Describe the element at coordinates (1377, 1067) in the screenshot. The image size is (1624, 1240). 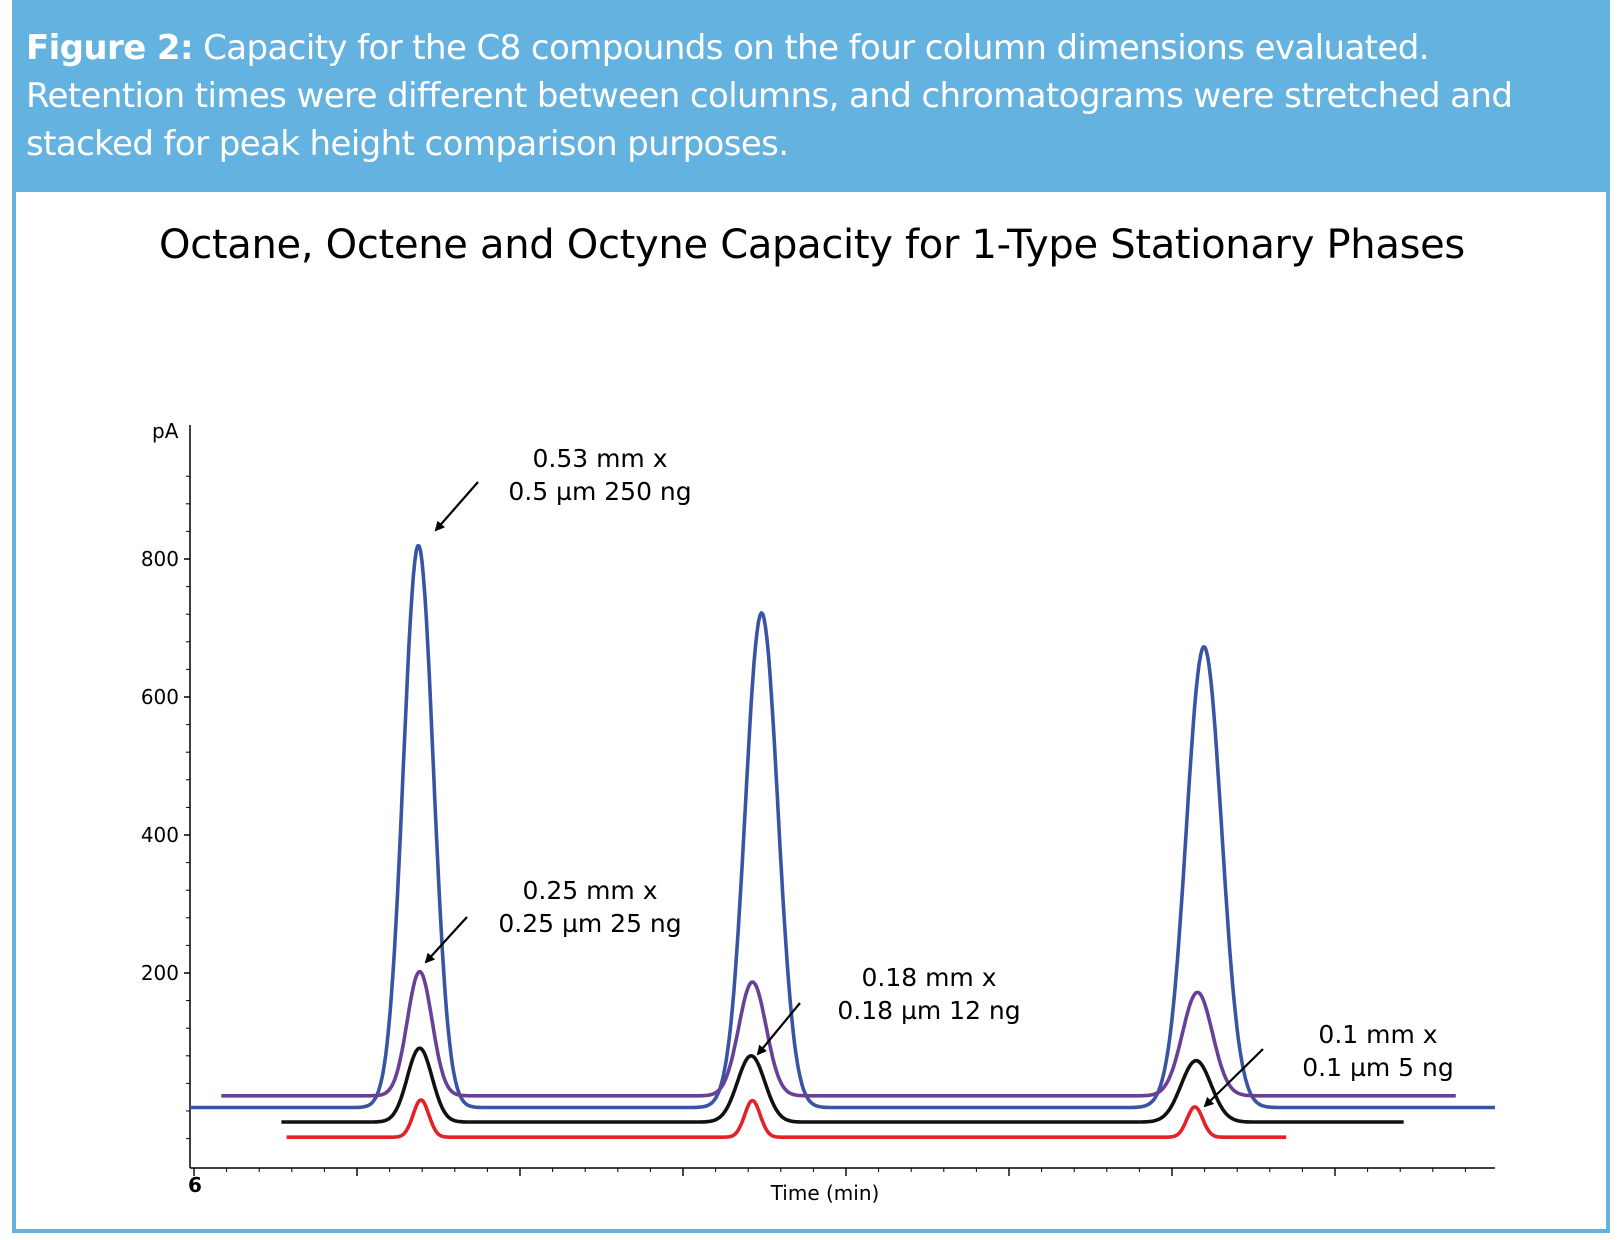
I see `annotation-01mm-line2: 0.1 µm 5 ng` at that location.